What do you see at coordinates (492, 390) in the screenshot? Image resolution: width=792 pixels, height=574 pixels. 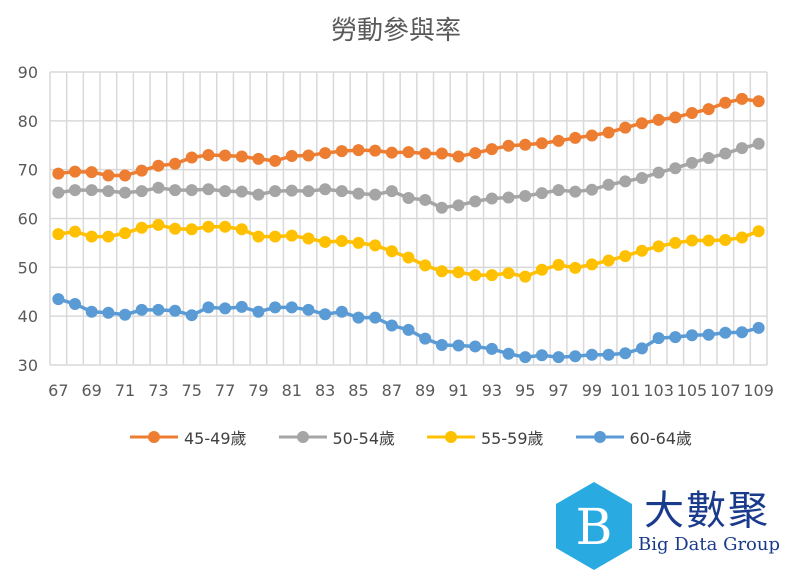 I see `x-tick-label: 93` at bounding box center [492, 390].